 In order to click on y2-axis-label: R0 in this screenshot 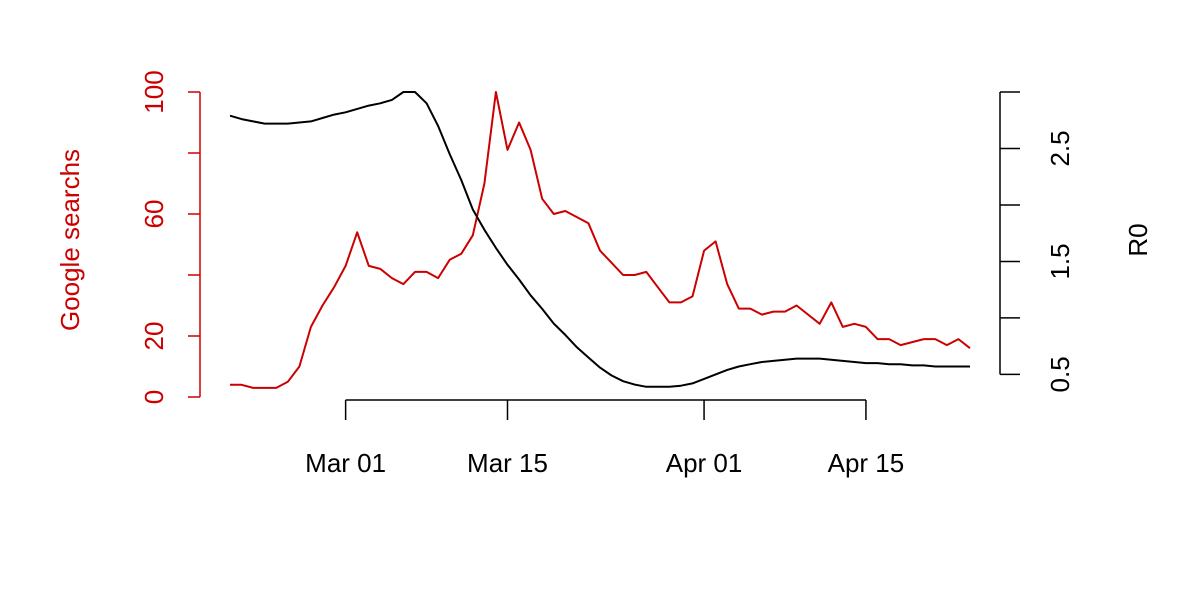, I will do `click(1138, 239)`.